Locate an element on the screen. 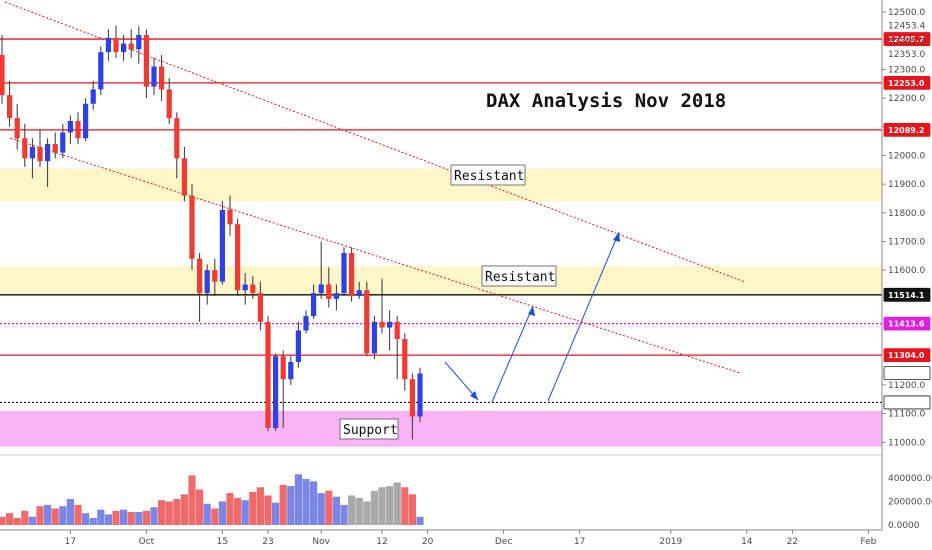  zone-band is located at coordinates (441, 280).